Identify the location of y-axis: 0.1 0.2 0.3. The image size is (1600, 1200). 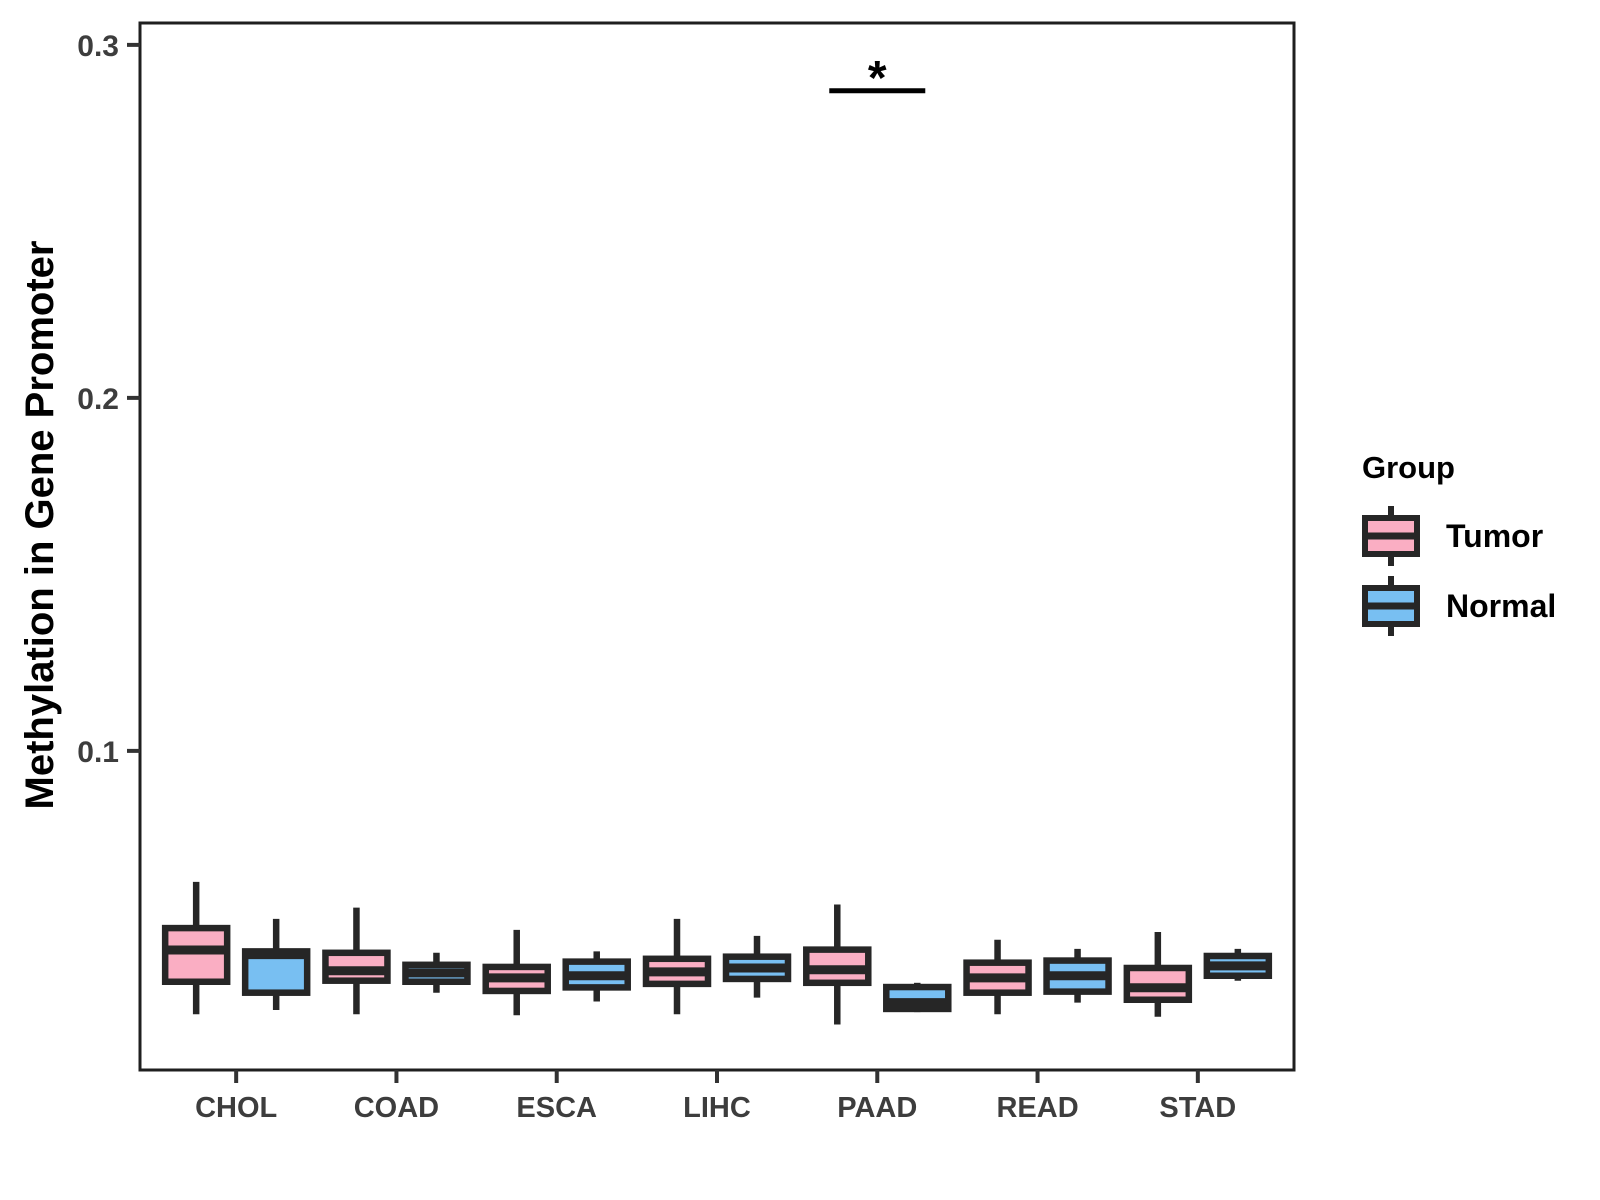
(108, 399).